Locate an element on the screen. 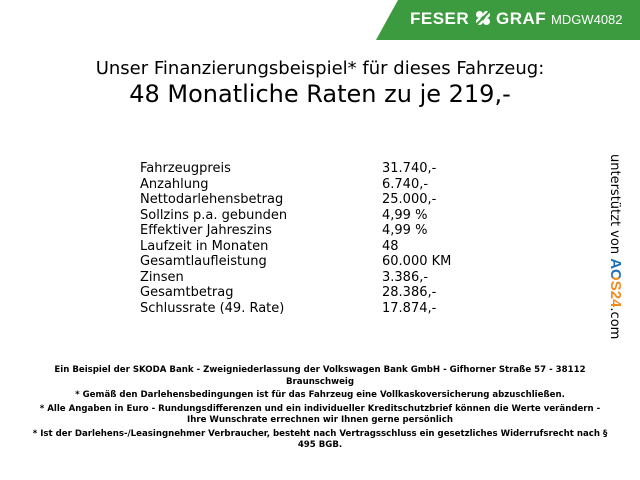 The width and height of the screenshot is (640, 480). subtitle: 48 Monatliche Raten zu je 219,- is located at coordinates (320, 94).